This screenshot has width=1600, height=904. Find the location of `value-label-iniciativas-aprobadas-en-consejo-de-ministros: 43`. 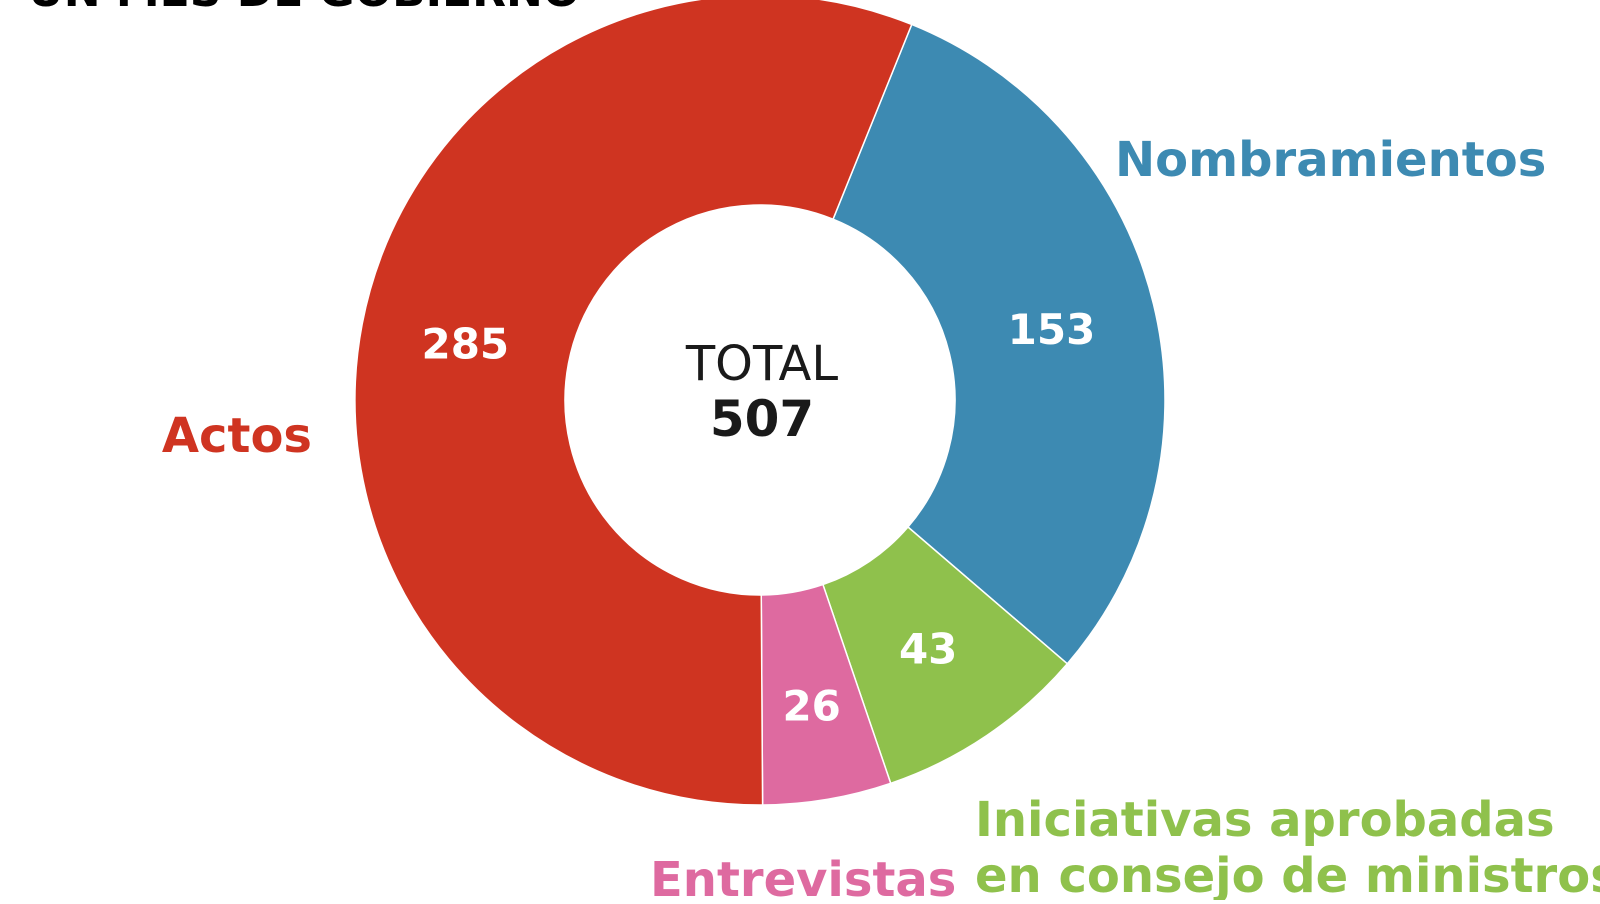

value-label-iniciativas-aprobadas-en-consejo-de-ministros: 43 is located at coordinates (928, 648).